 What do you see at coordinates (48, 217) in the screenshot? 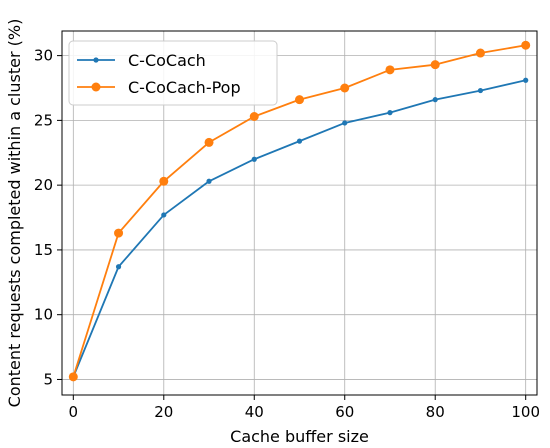
I see `y-axis-ticks: 5 10 15 20 25 30` at bounding box center [48, 217].